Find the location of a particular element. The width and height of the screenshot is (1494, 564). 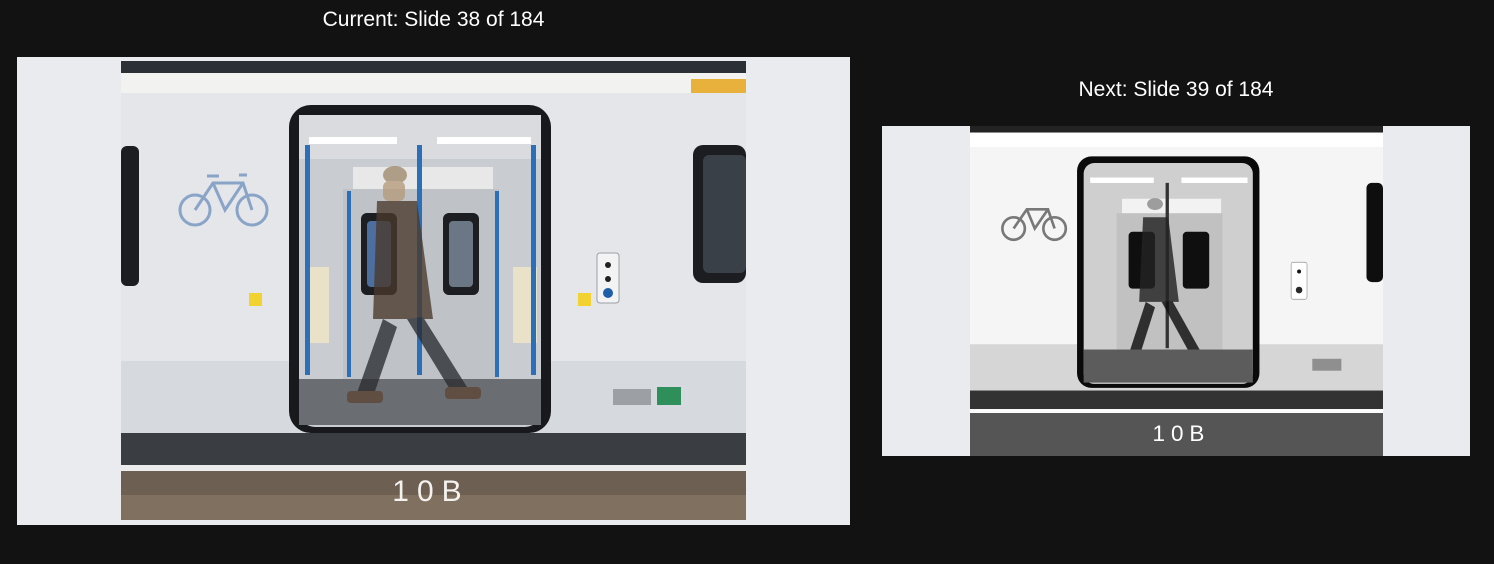

next-slide-label: Next: Slide 39 of 184 is located at coordinates (1176, 89).